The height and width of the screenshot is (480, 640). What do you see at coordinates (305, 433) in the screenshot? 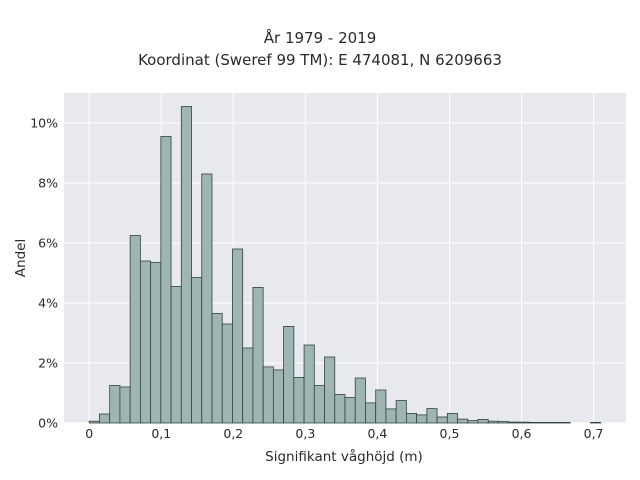
I see `x-tick-label: 0,3` at bounding box center [305, 433].